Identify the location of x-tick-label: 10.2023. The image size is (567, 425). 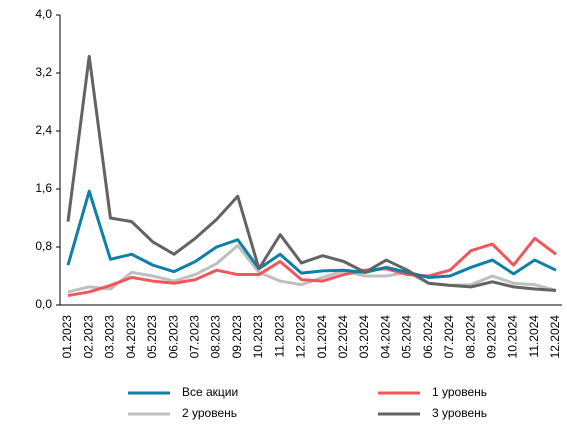
(258, 337).